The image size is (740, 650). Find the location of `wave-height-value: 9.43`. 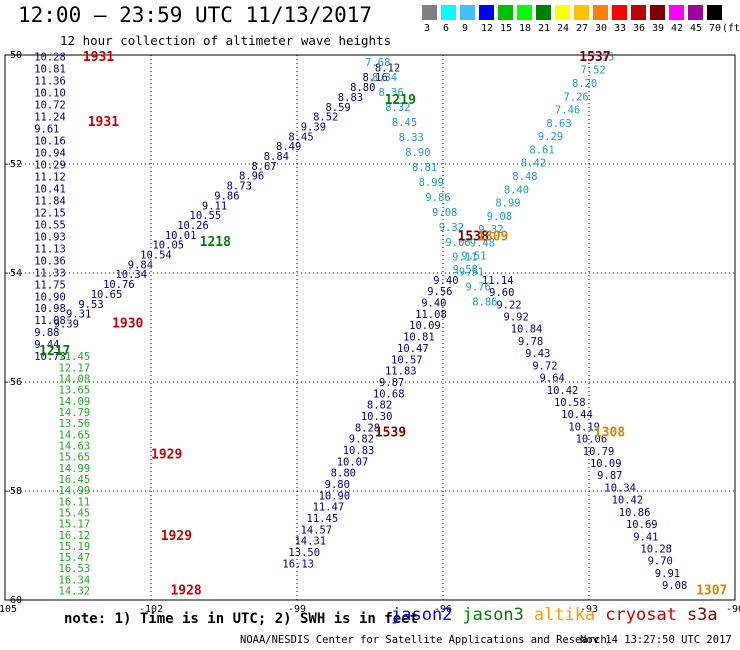

wave-height-value: 9.43 is located at coordinates (537, 354).